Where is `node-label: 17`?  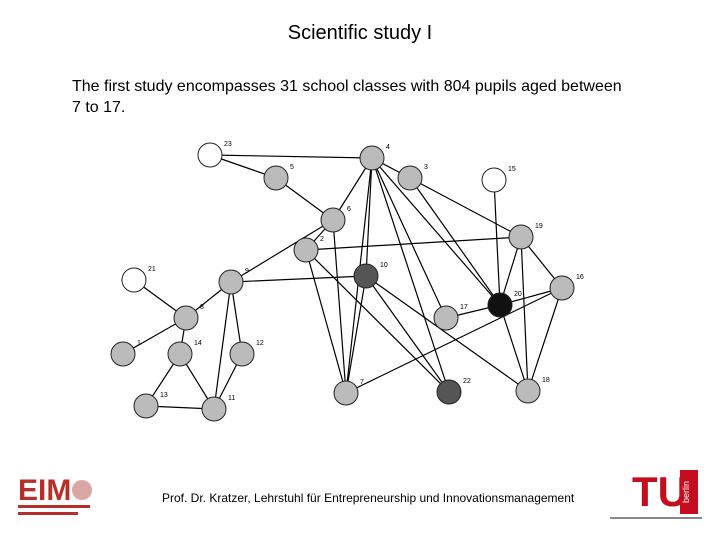 node-label: 17 is located at coordinates (464, 307).